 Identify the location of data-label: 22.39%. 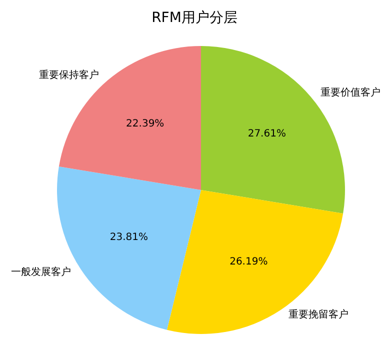
(145, 124).